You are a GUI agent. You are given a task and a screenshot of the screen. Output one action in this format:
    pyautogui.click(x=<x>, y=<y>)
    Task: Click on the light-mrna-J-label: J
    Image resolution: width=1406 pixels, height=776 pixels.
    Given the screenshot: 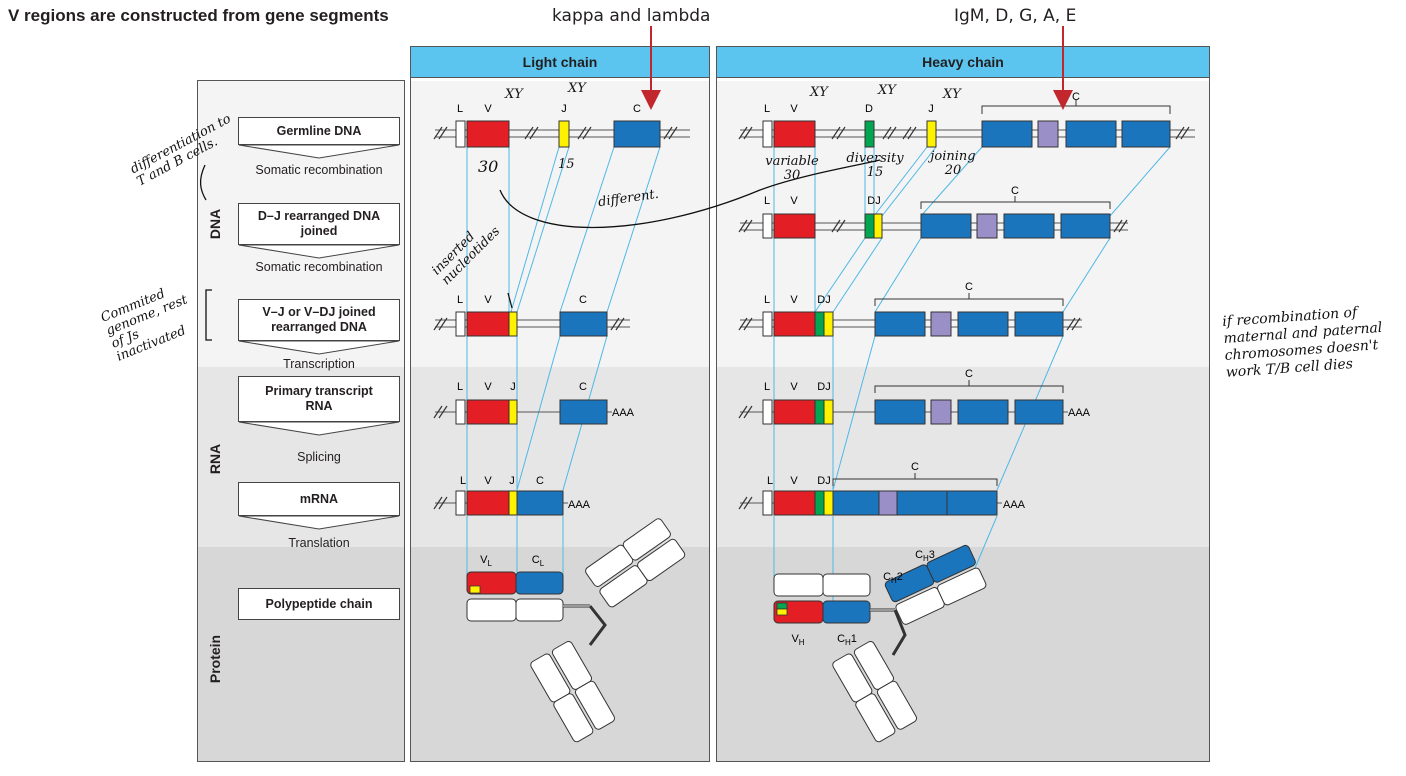 What is the action you would take?
    pyautogui.click(x=512, y=481)
    